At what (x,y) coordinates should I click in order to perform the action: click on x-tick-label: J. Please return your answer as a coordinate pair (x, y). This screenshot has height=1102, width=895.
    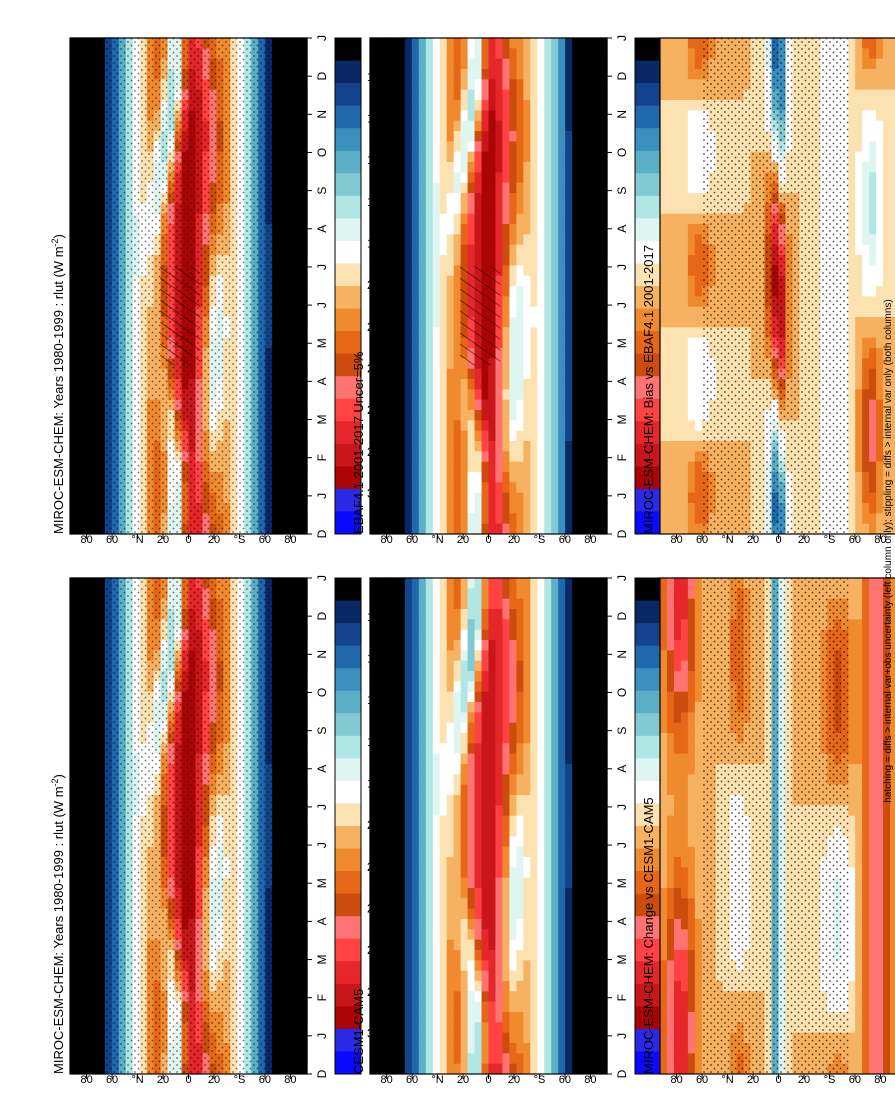
    Looking at the image, I should click on (322, 267).